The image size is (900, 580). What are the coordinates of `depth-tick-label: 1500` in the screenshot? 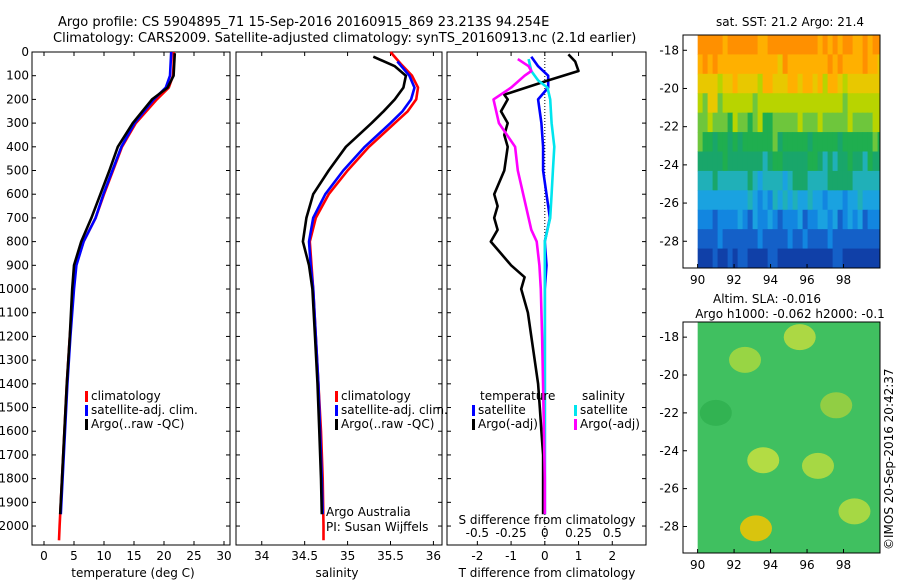 It's located at (14, 408).